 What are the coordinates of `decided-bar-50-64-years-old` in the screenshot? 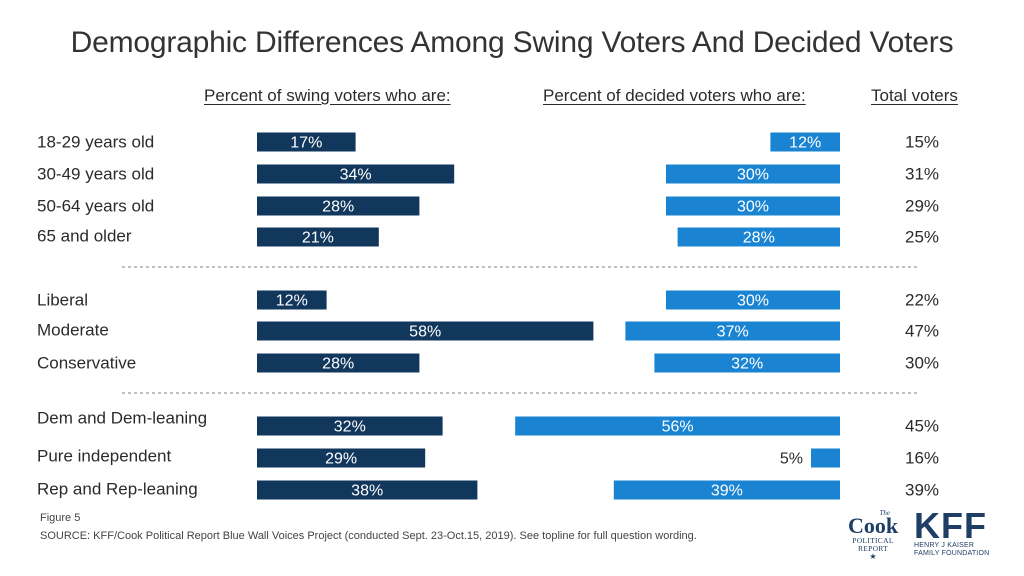 It's located at (753, 206).